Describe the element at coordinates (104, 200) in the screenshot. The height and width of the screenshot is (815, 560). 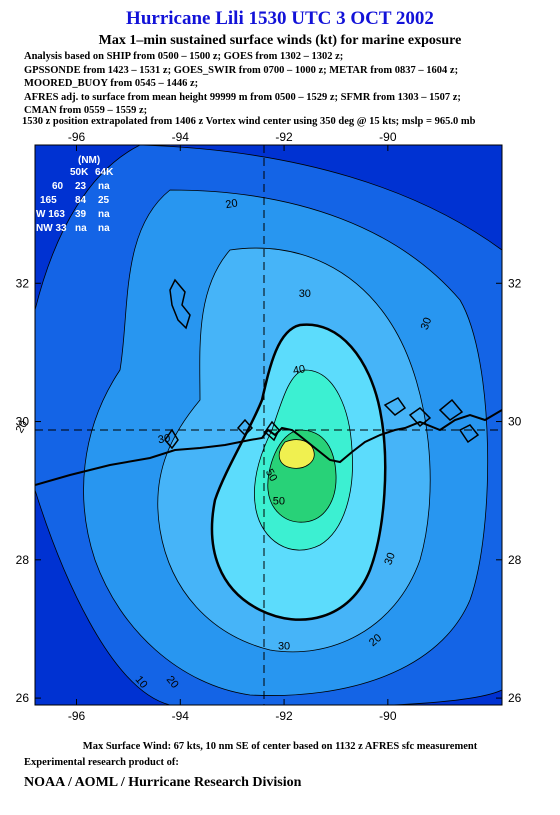
I see `radii-cell: 25` at that location.